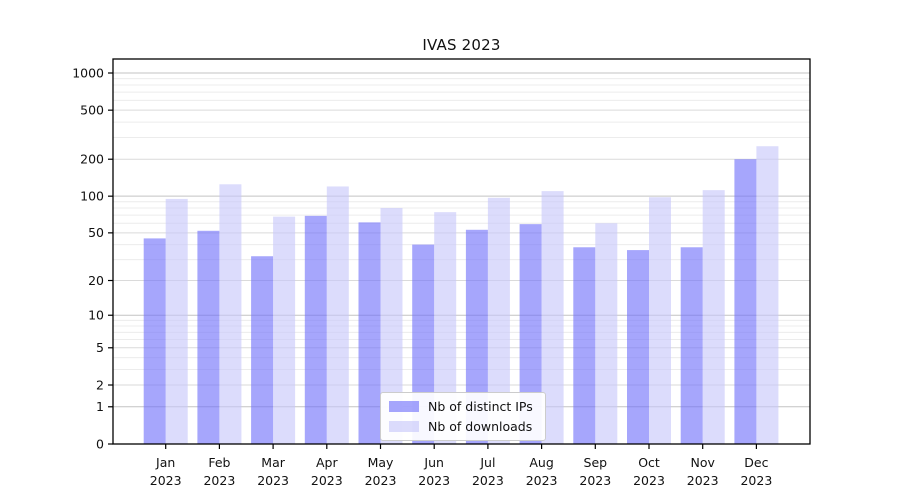  What do you see at coordinates (92, 159) in the screenshot?
I see `y-tick-label: 200` at bounding box center [92, 159].